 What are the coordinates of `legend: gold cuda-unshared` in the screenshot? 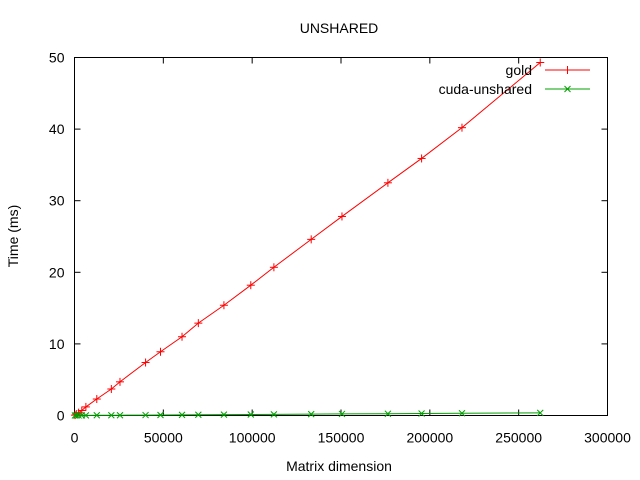 It's located at (514, 79).